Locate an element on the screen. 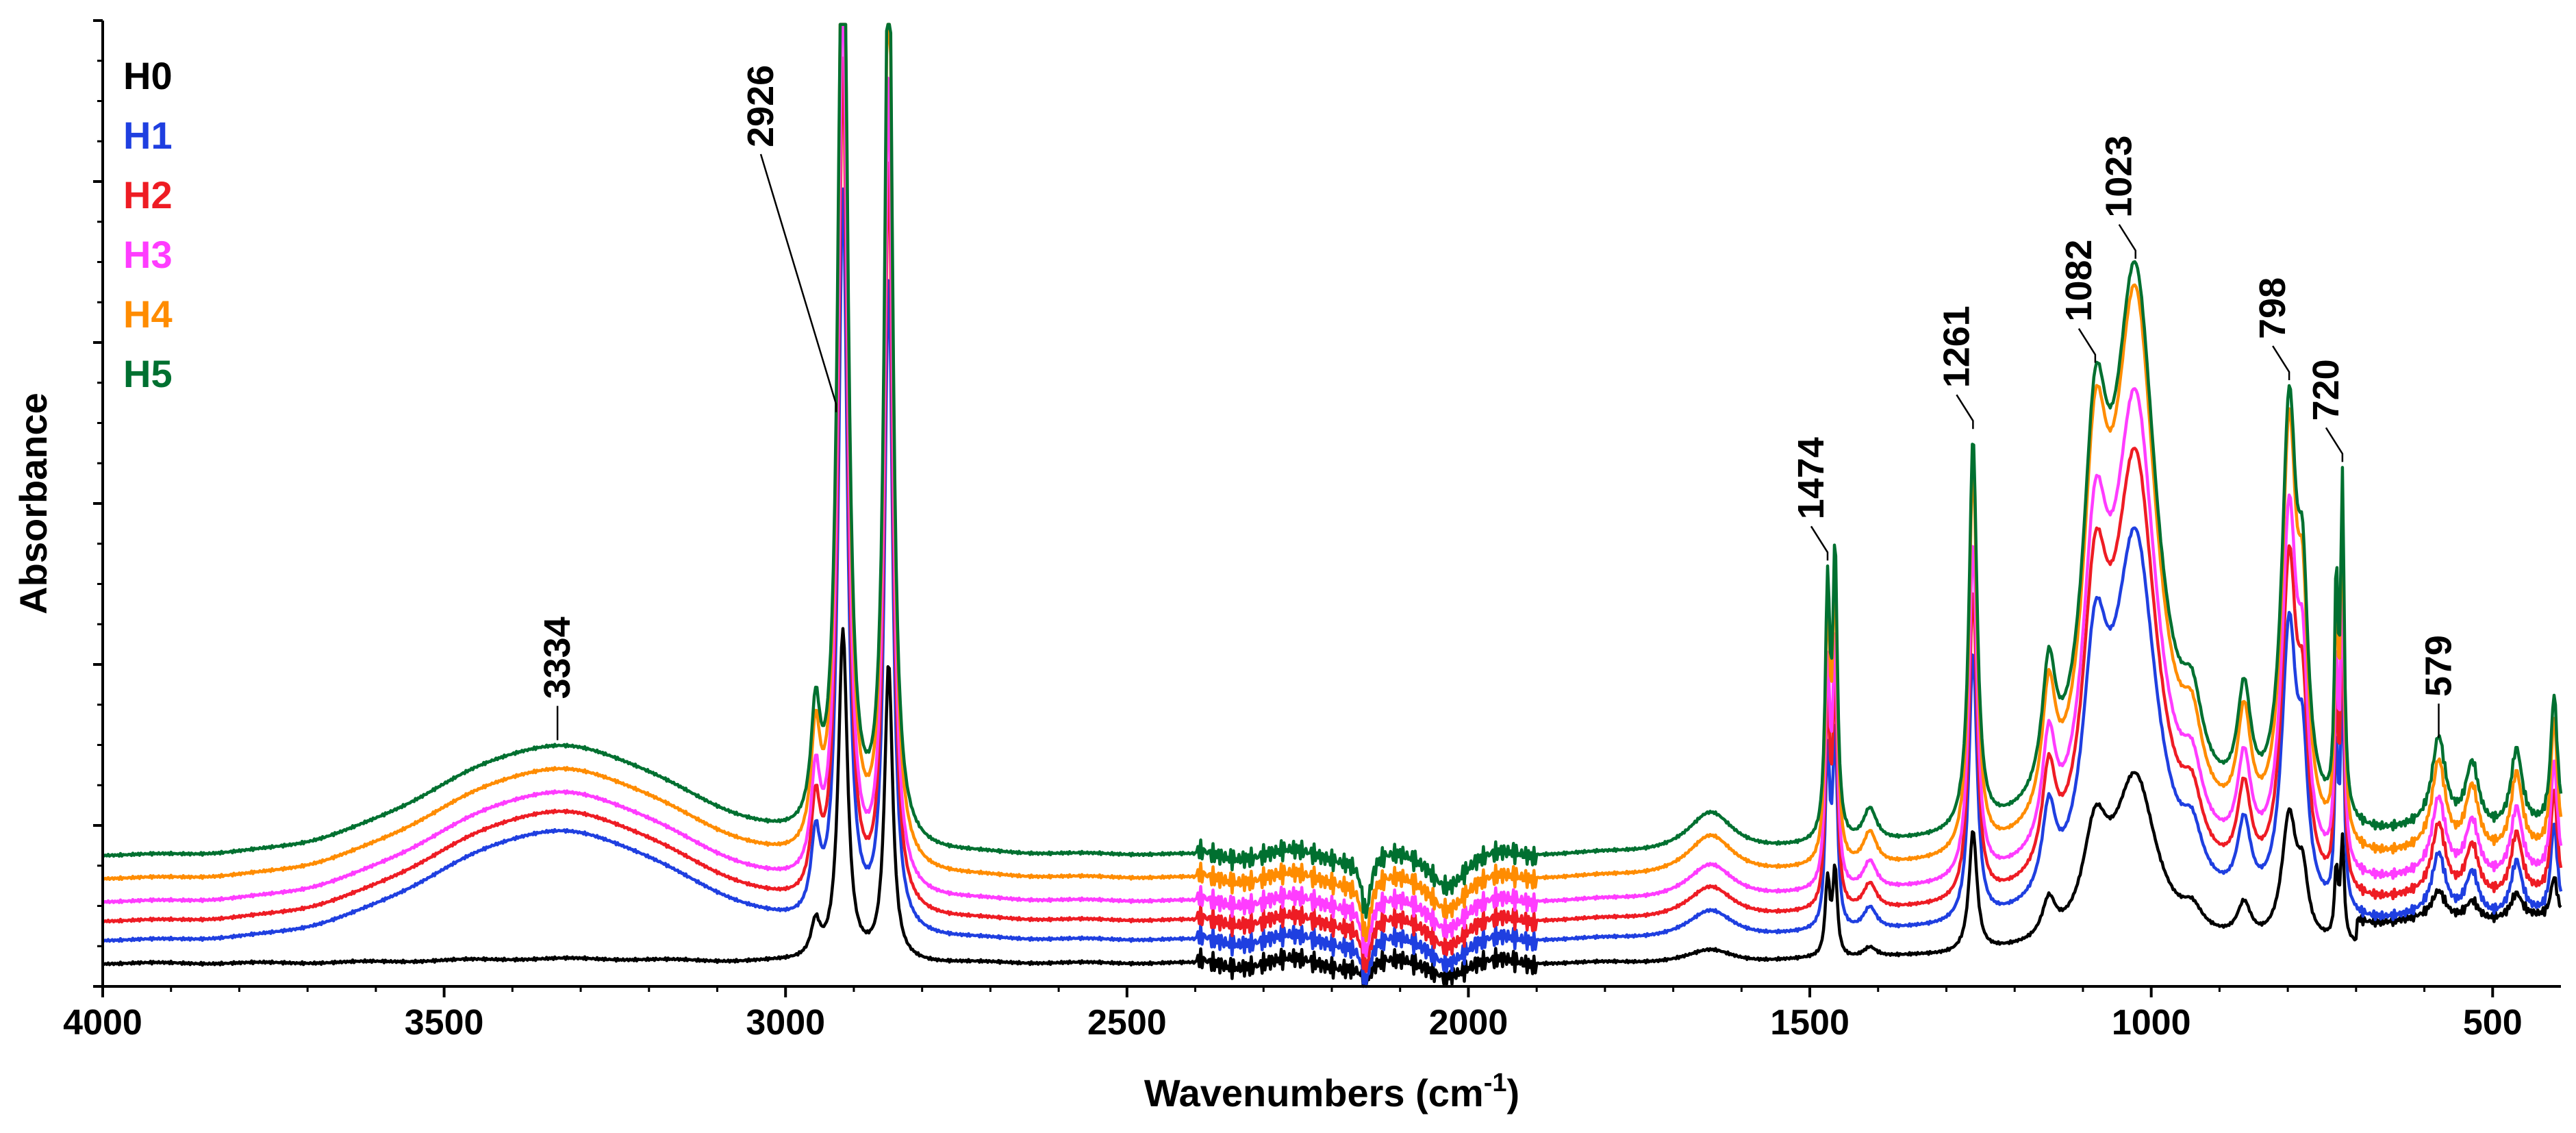 Image resolution: width=2576 pixels, height=1133 pixels. x-axis-title: Wavenumbers (cm-1) is located at coordinates (1331, 1092).